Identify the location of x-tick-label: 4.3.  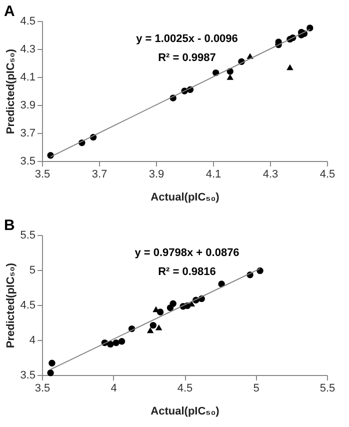
(270, 174).